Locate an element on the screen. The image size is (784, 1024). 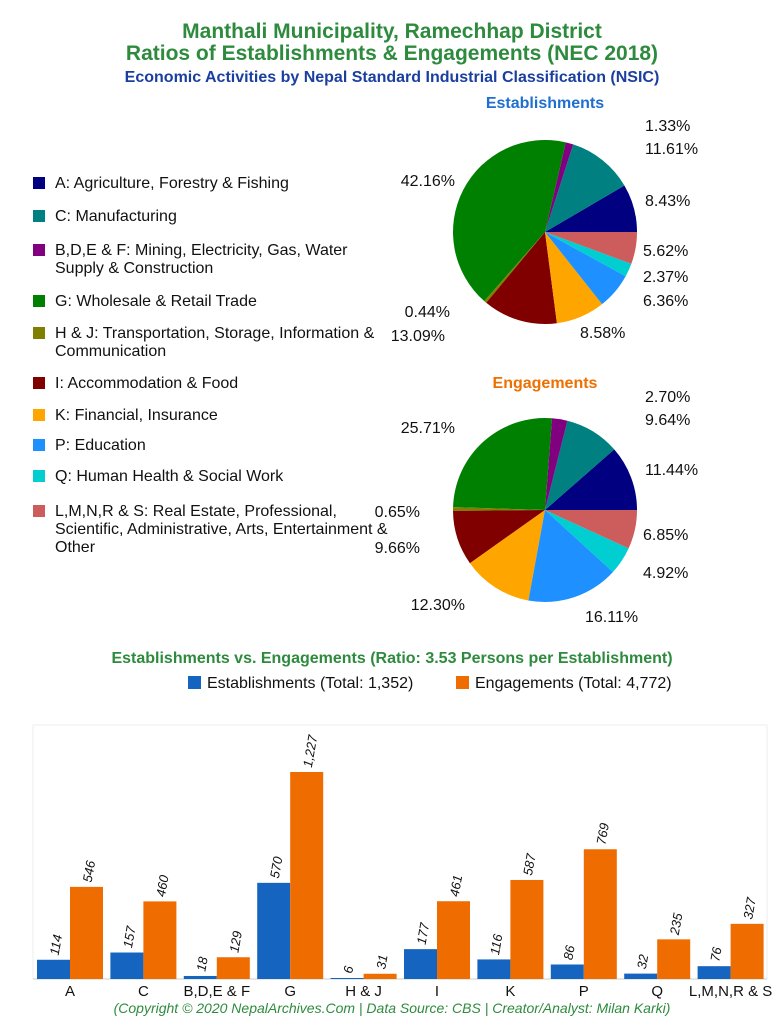
legend-label: K: Financial, Insurance is located at coordinates (136, 415).